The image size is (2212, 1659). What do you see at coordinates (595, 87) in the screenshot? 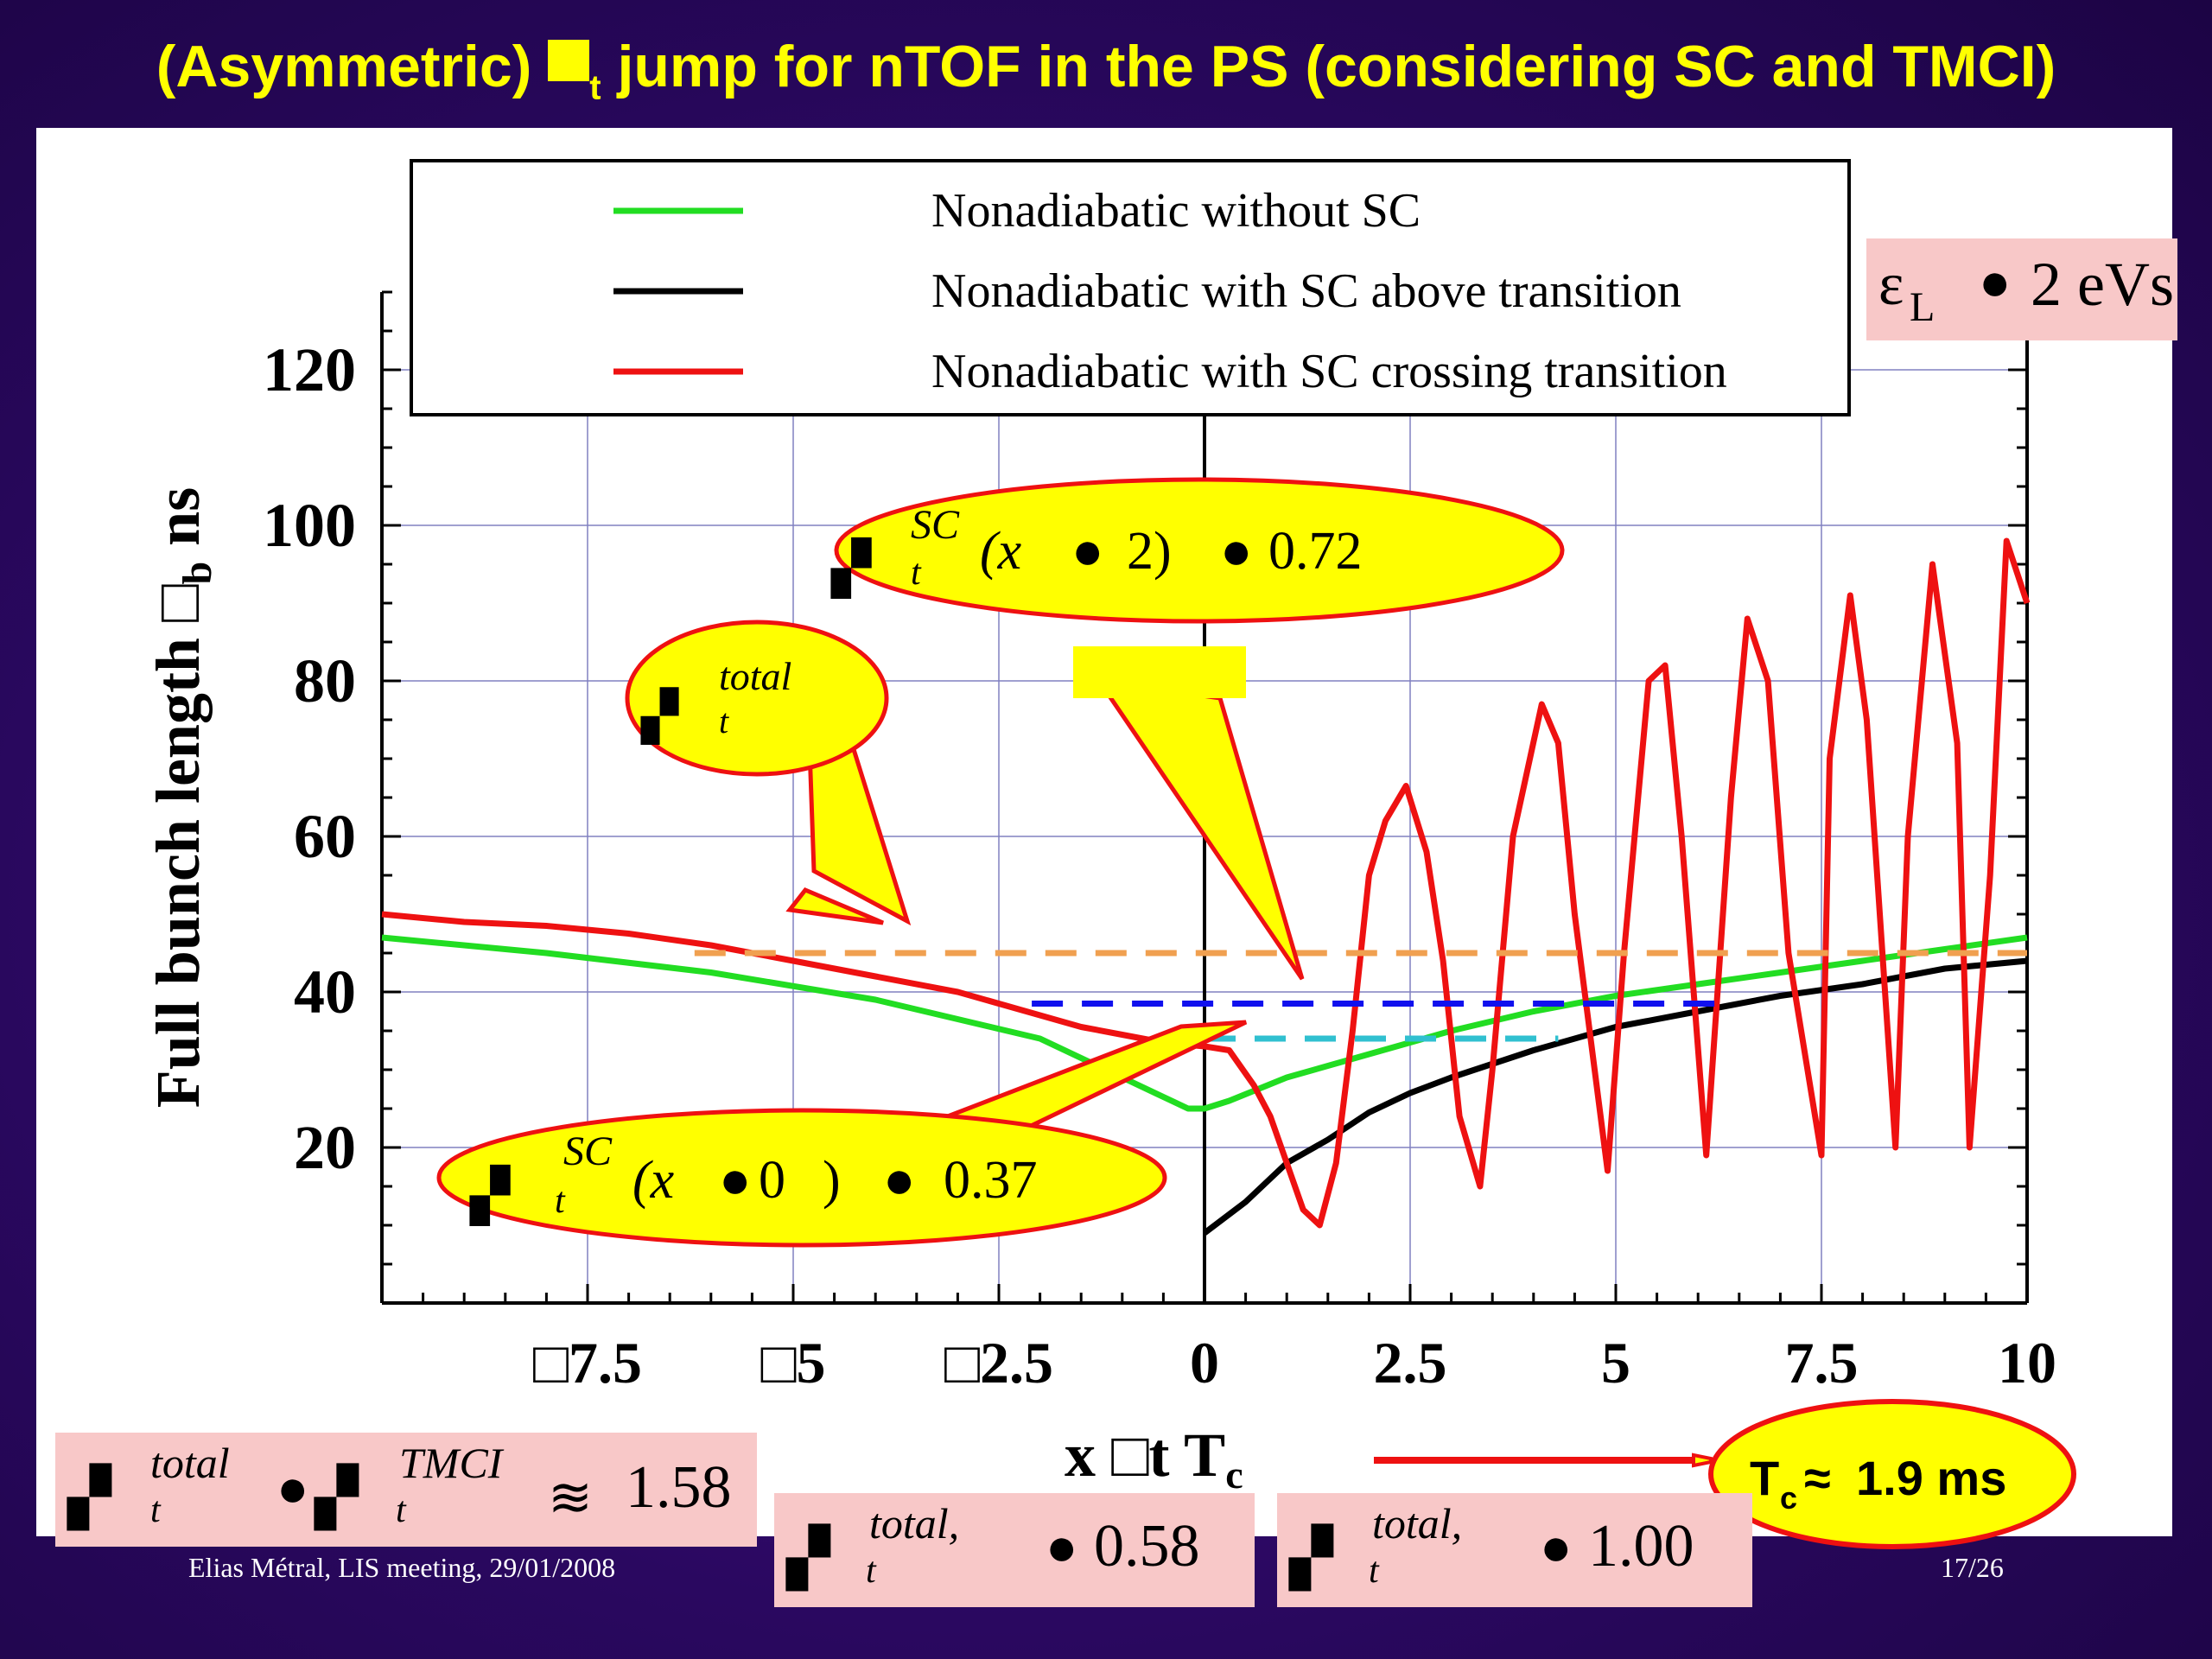
I see `title-sub: t` at bounding box center [595, 87].